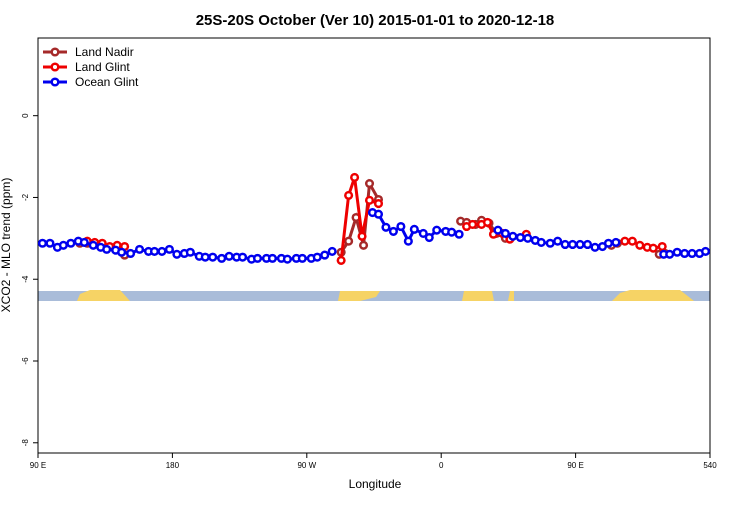 Image resolution: width=750 pixels, height=505 pixels. Describe the element at coordinates (441, 465) in the screenshot. I see `x-tick-label: 0` at that location.